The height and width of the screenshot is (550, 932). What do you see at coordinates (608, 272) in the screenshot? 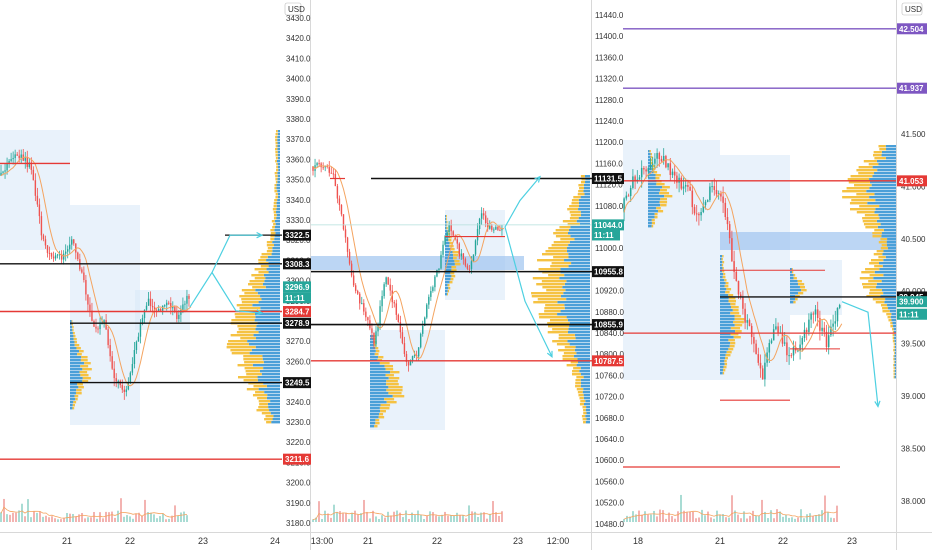
I see `price-tag` at bounding box center [608, 272].